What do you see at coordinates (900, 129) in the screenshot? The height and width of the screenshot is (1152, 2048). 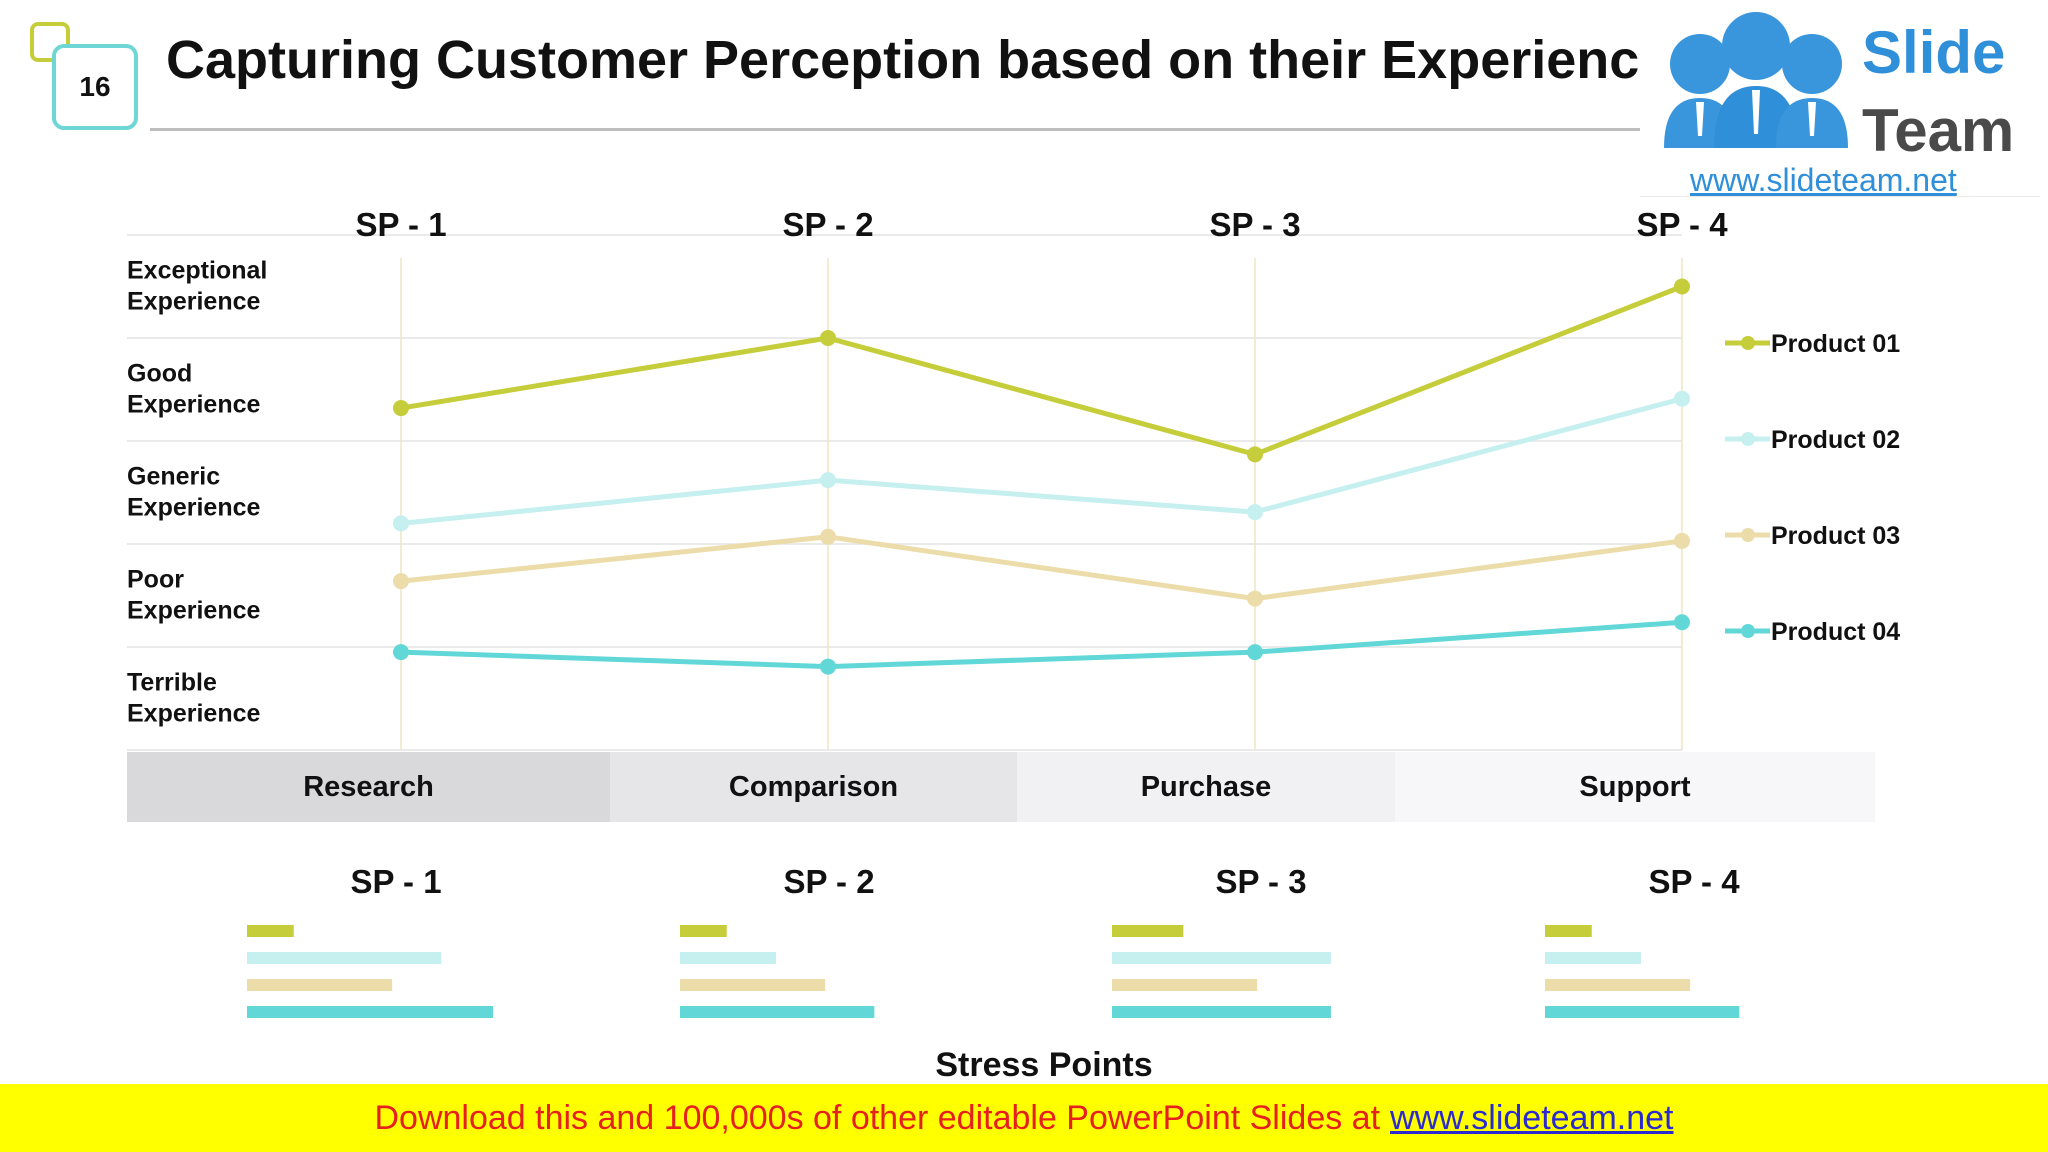 I see `title-divider` at bounding box center [900, 129].